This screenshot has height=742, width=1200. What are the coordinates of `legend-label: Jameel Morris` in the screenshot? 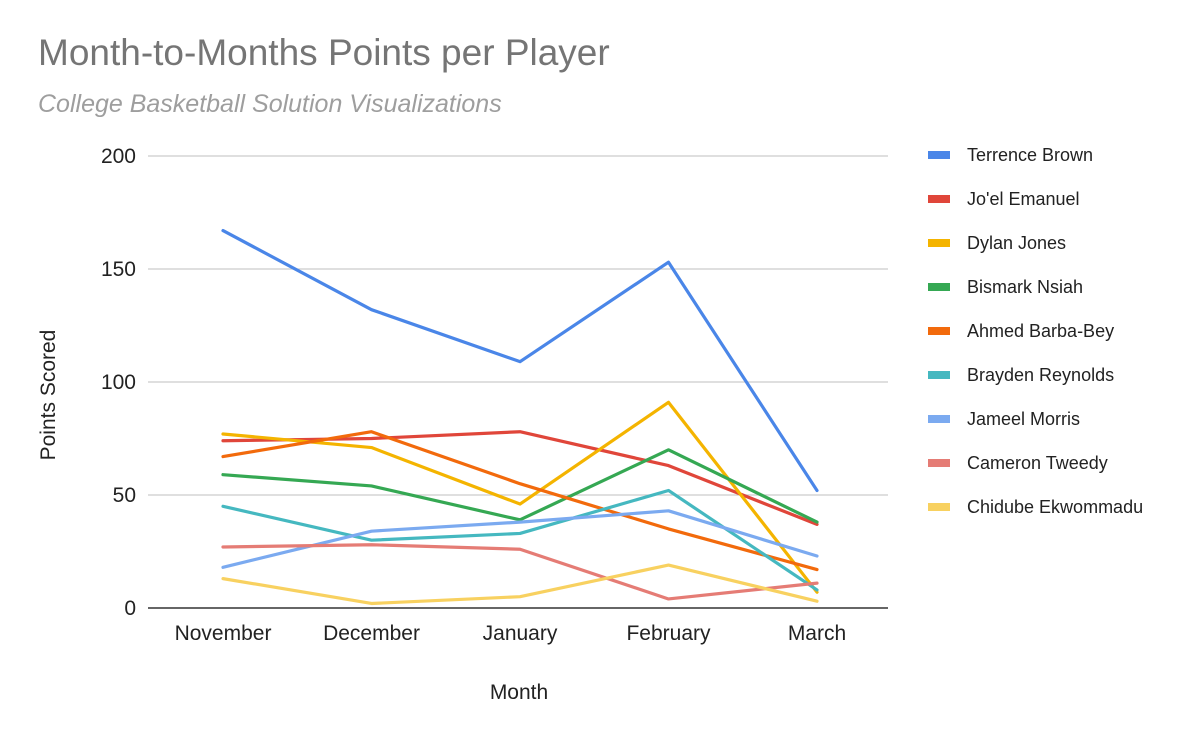 It's located at (1023, 419).